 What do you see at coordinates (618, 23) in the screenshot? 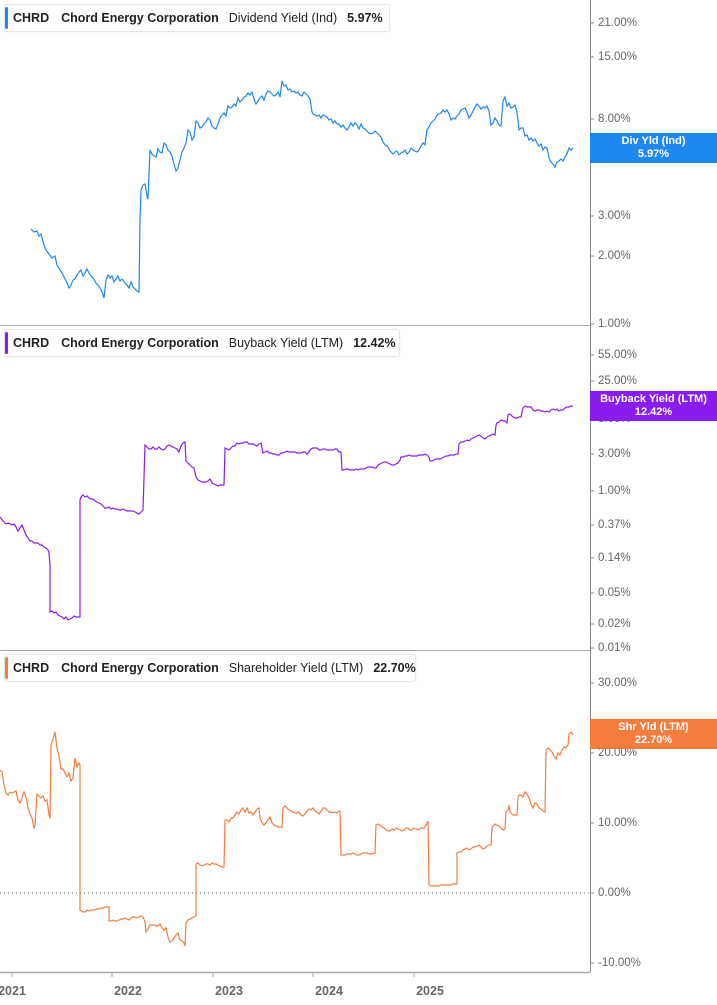
I see `y-tick-label: 21.00%` at bounding box center [618, 23].